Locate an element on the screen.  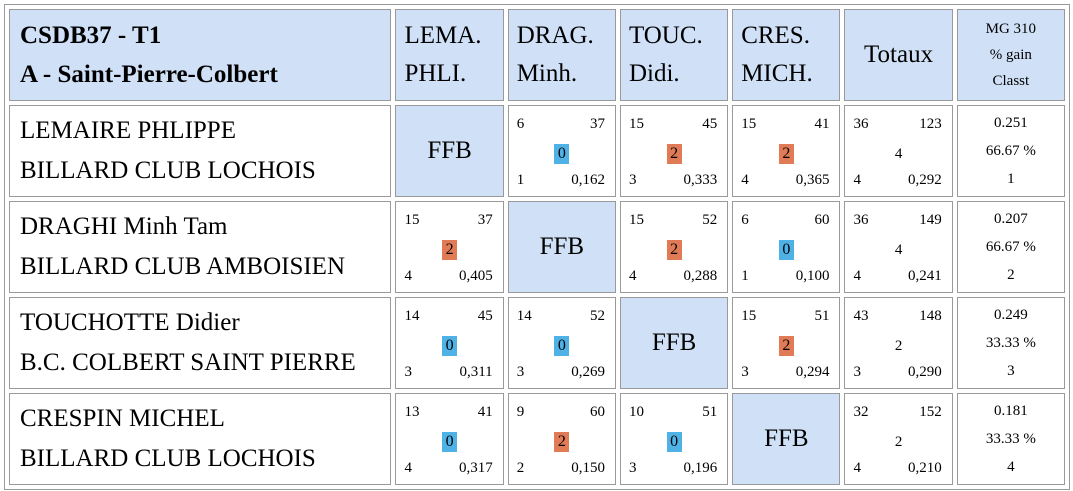
match-average: 0,288 is located at coordinates (700, 276).